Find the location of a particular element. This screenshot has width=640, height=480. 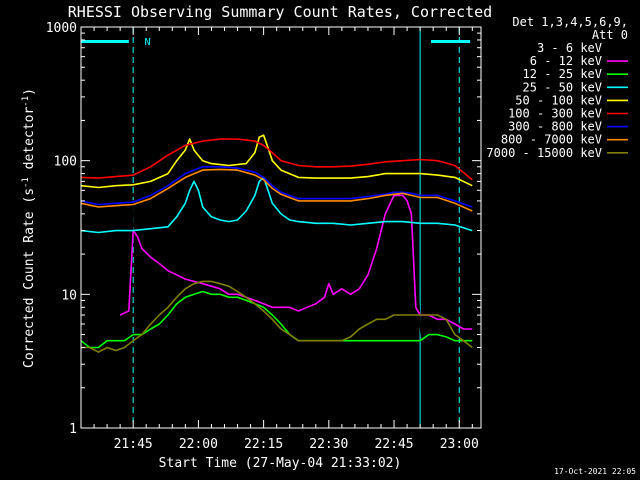

x-axis-label: Start Time (27-May-04 21:33:02) is located at coordinates (280, 463).